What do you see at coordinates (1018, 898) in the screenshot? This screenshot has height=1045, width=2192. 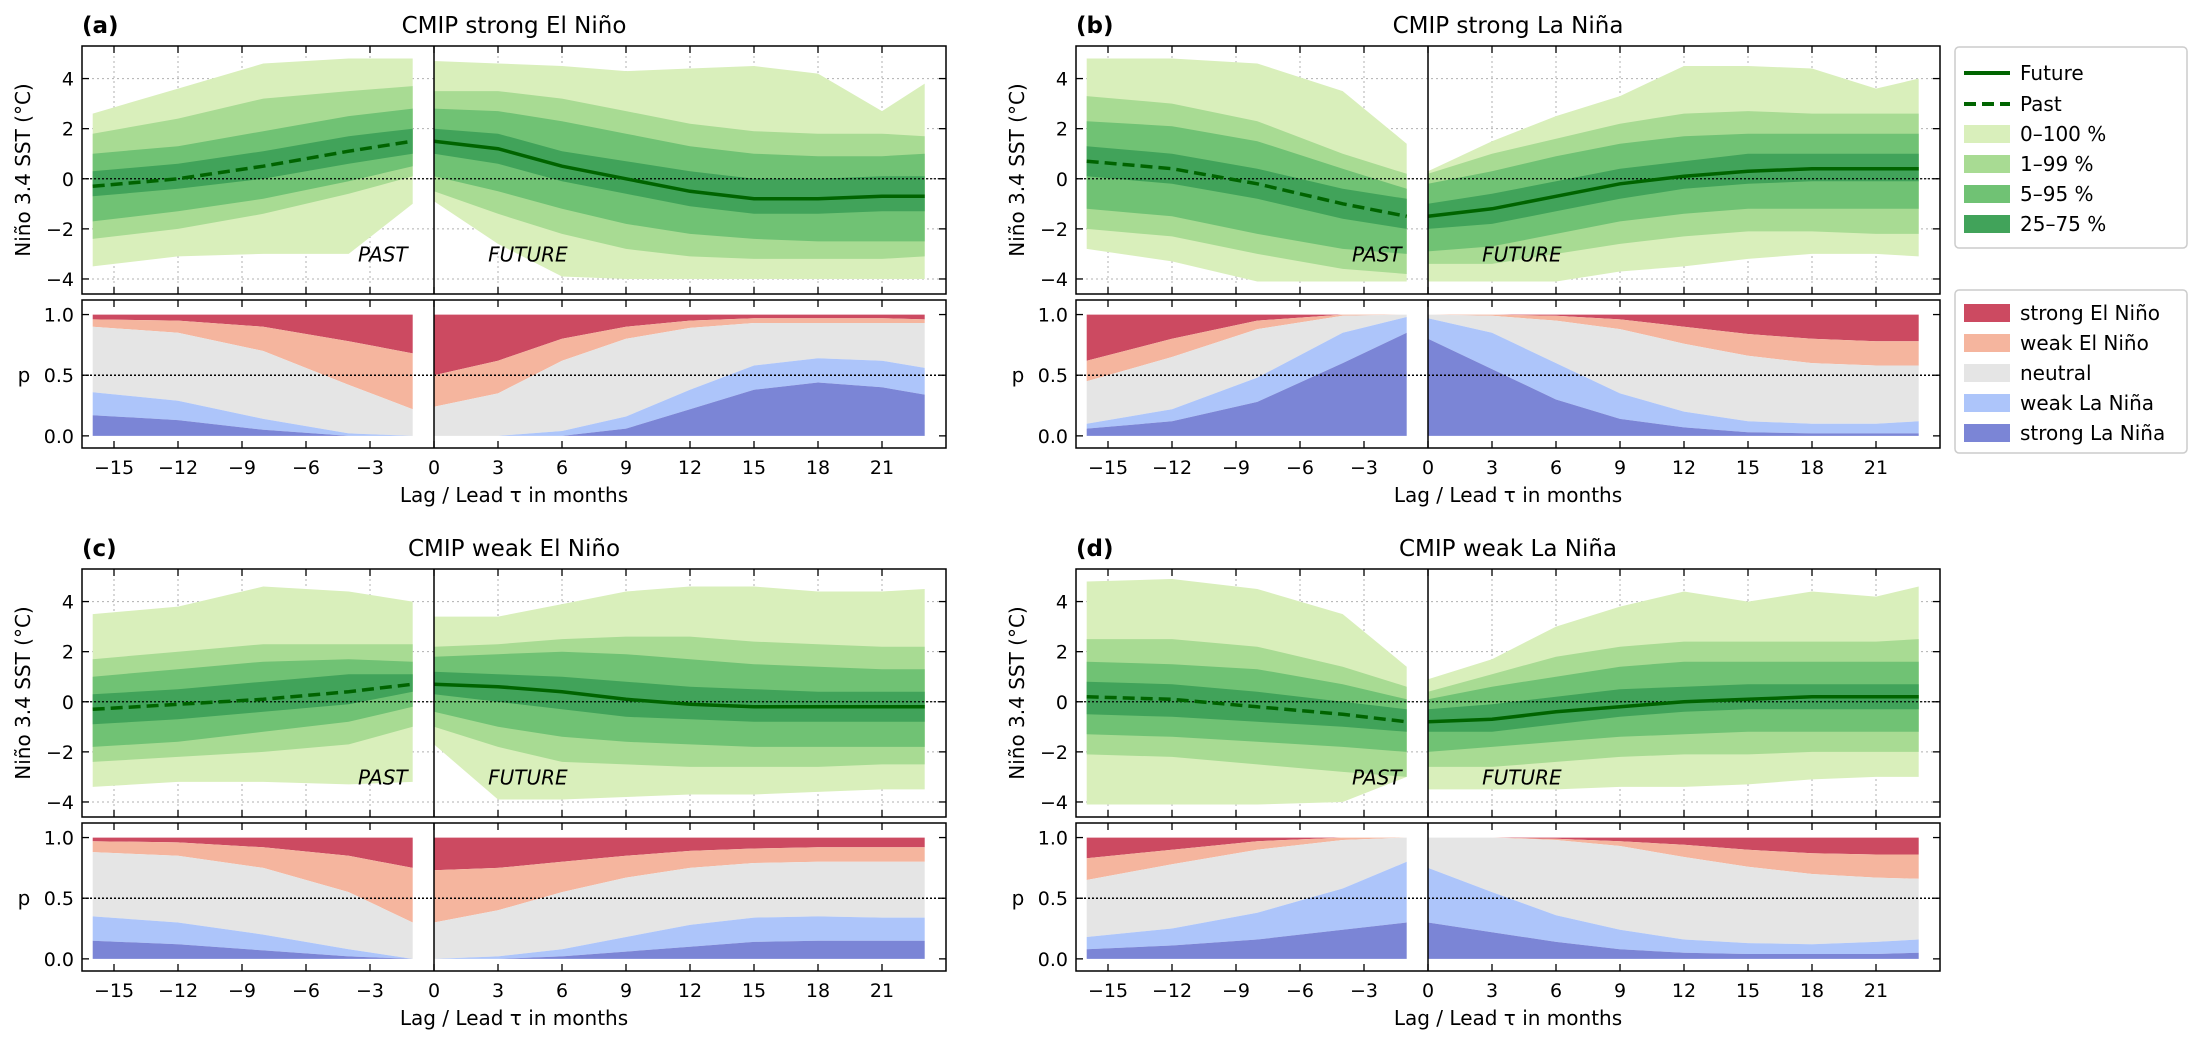 I see `p-axis-label: p` at bounding box center [1018, 898].